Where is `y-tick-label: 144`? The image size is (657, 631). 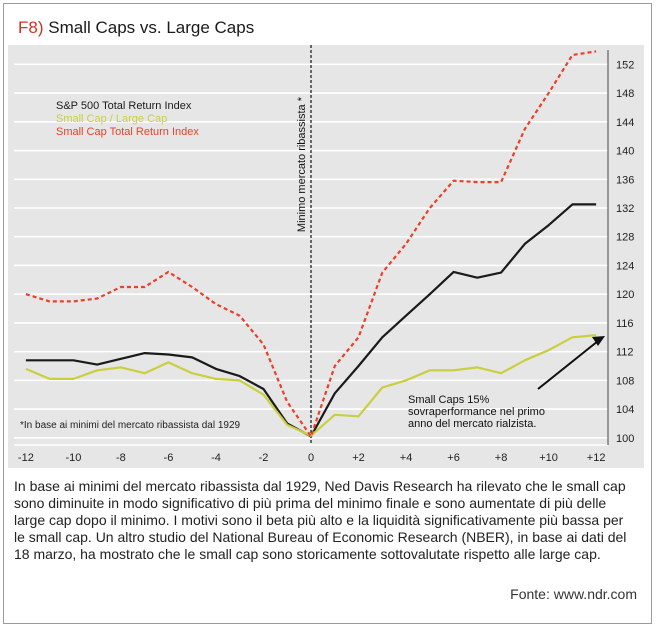
y-tick-label: 144 is located at coordinates (625, 123).